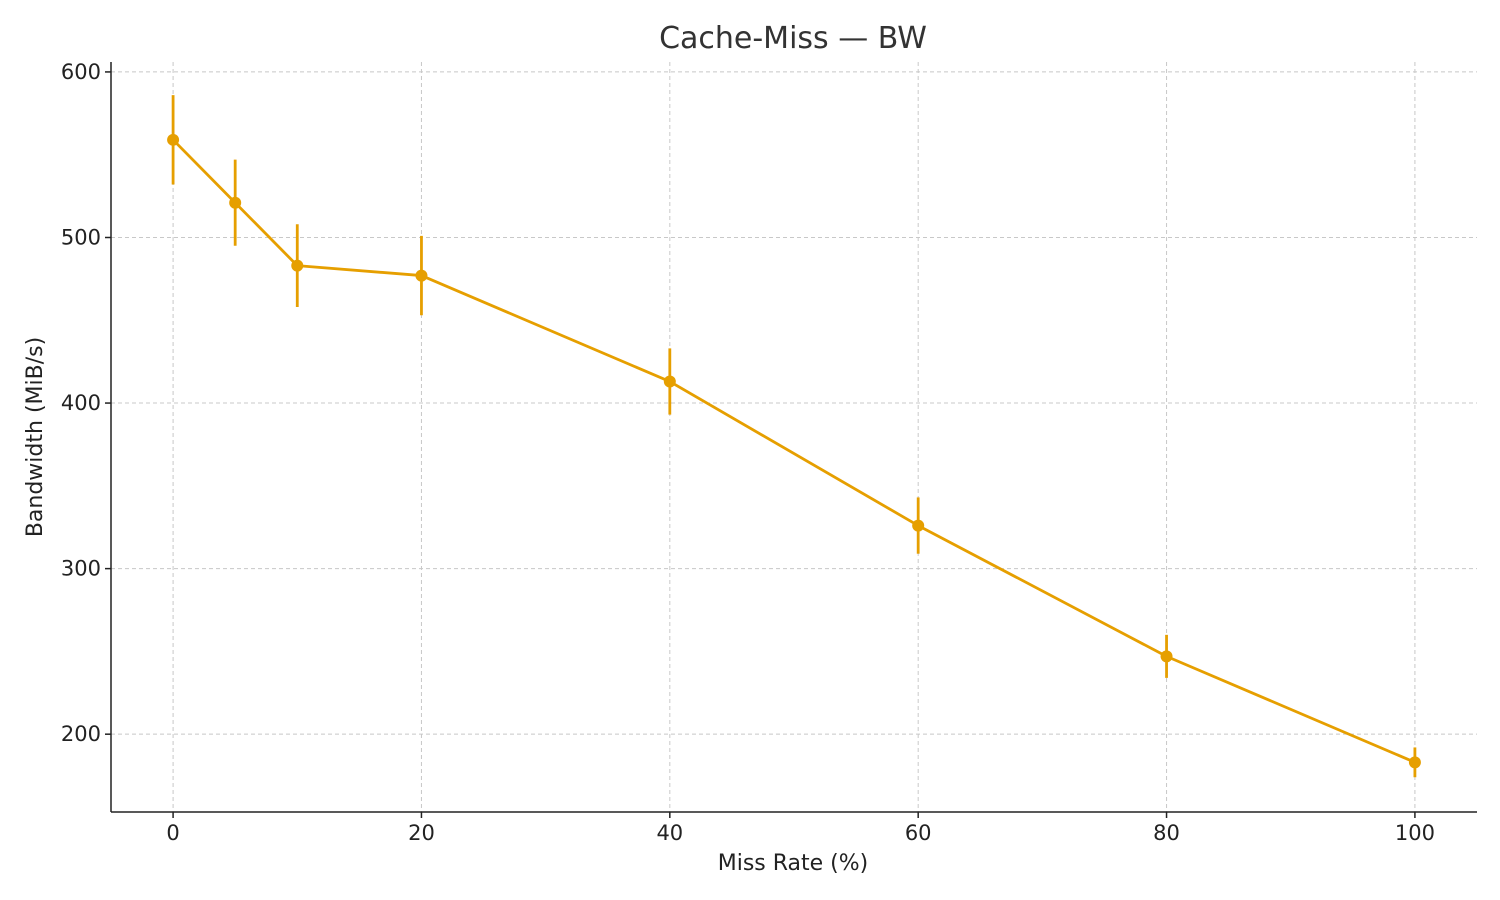  What do you see at coordinates (81, 403) in the screenshot?
I see `y-tick-label: 400` at bounding box center [81, 403].